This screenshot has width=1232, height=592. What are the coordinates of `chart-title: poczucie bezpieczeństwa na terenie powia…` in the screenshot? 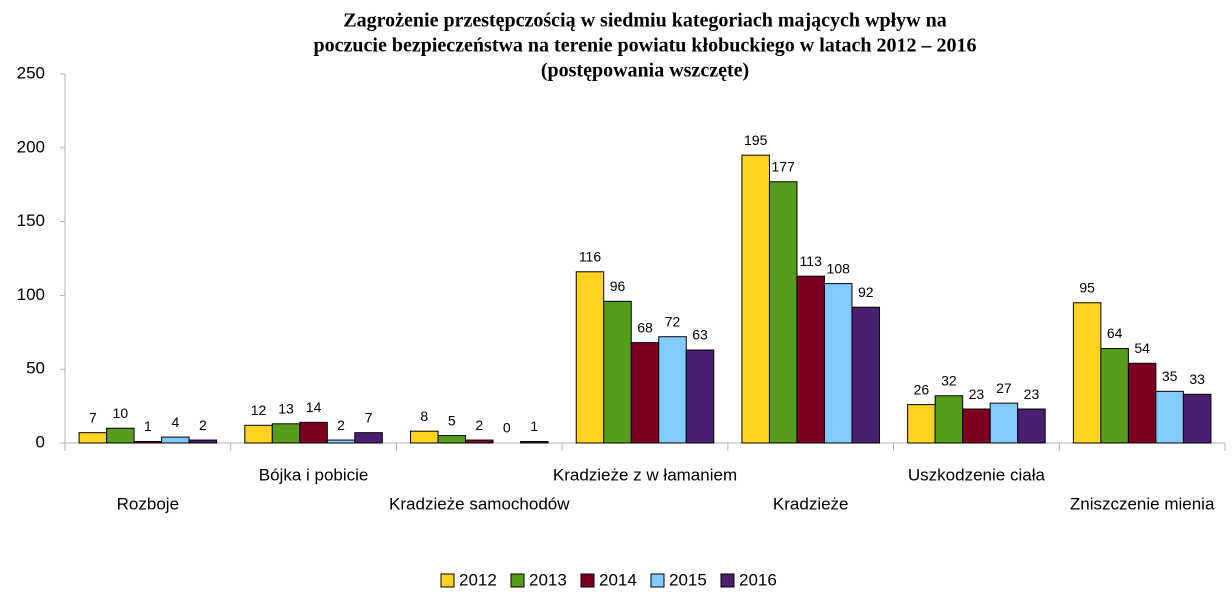 It's located at (645, 46).